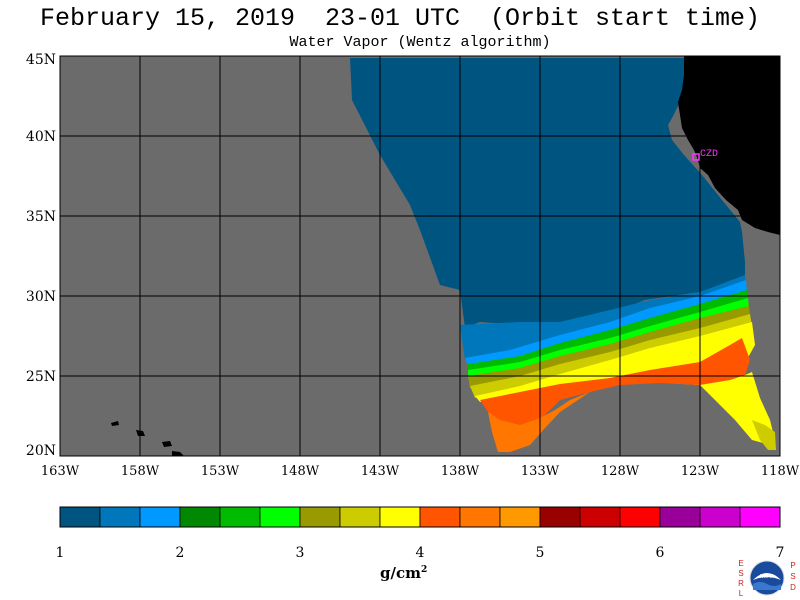 The image size is (800, 600). I want to click on latitude-label: 30N, so click(41, 297).